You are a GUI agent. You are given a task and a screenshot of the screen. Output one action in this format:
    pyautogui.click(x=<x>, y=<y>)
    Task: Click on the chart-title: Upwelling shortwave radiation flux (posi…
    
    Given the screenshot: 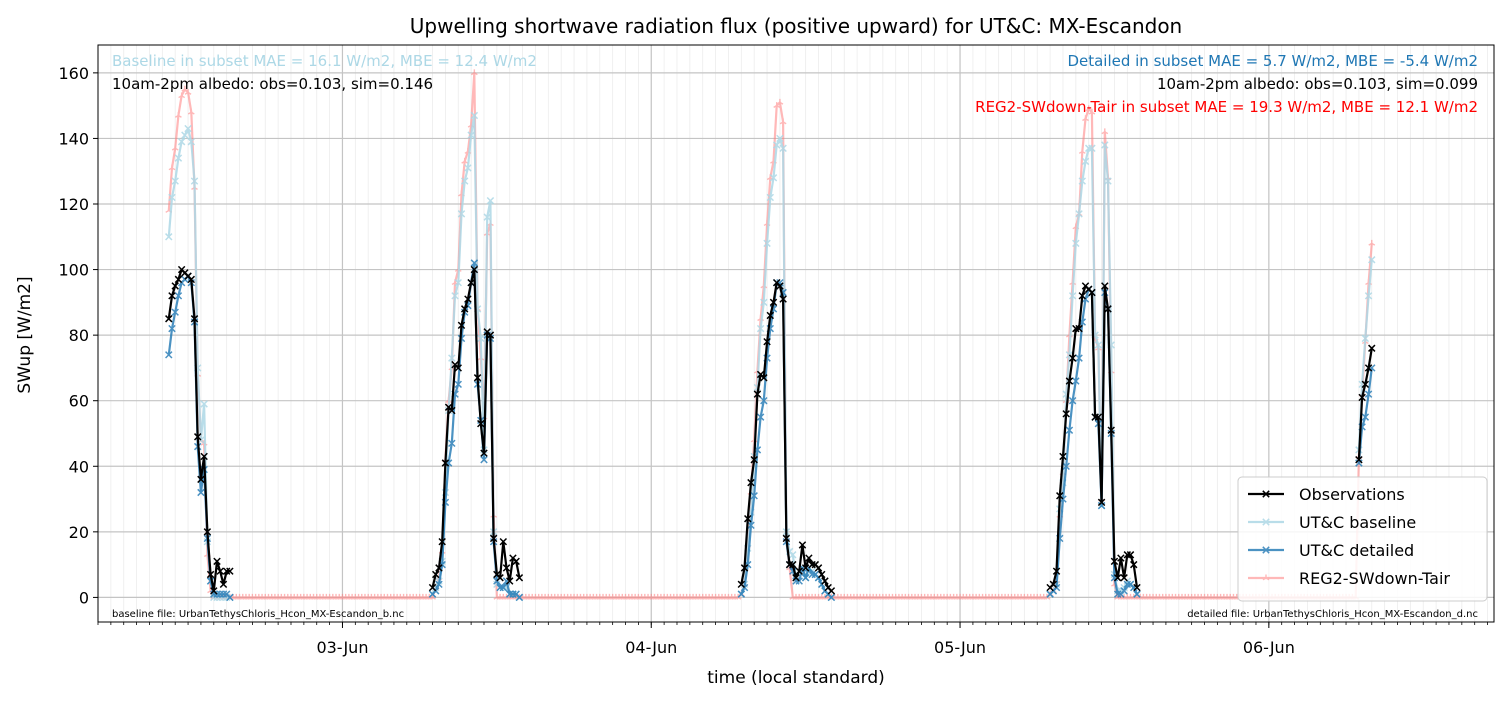 What is the action you would take?
    pyautogui.click(x=796, y=26)
    